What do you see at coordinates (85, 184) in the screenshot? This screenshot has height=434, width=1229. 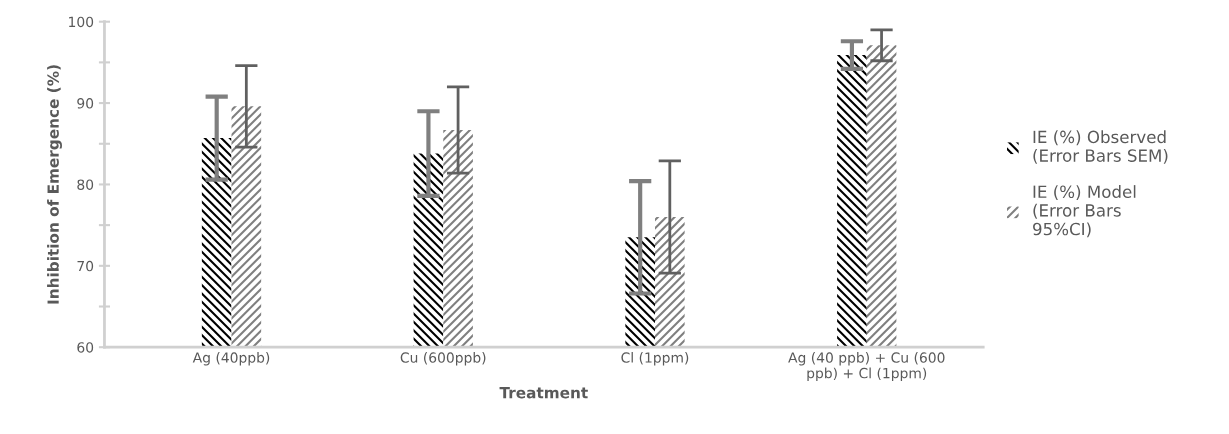 I see `y-tick-label: 80` at bounding box center [85, 184].